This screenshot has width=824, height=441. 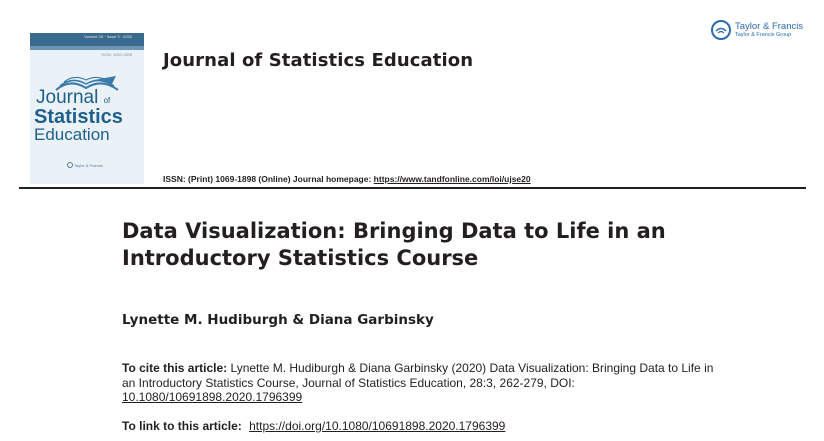 What do you see at coordinates (88, 165) in the screenshot?
I see `cover-publisher-text: Taylor & Francis` at bounding box center [88, 165].